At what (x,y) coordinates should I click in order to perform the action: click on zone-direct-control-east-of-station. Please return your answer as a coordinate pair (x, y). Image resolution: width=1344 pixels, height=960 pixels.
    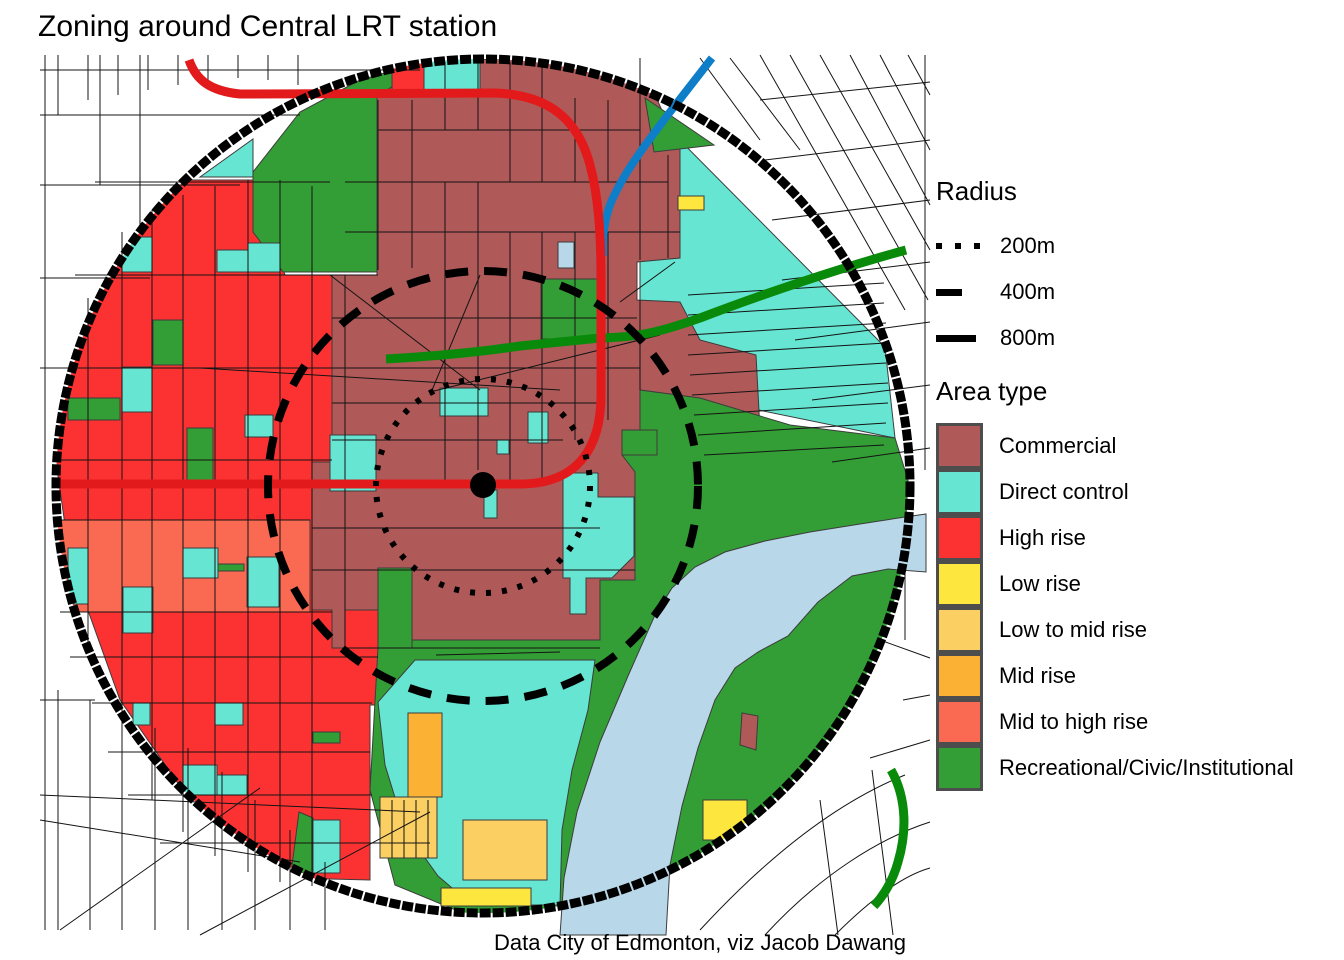
    Looking at the image, I should click on (598, 543).